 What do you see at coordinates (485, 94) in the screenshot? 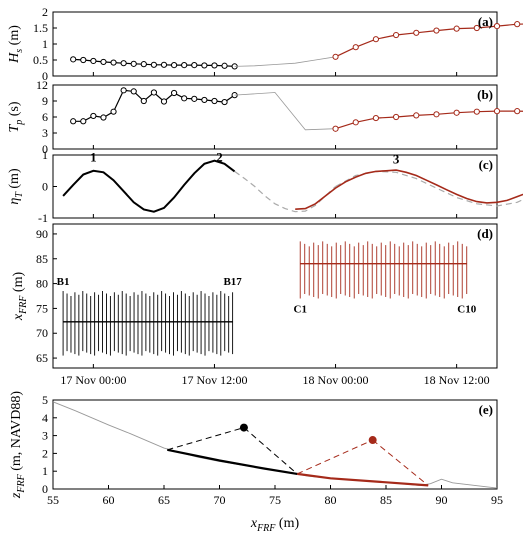
I see `panel-label: (b)` at bounding box center [485, 94].